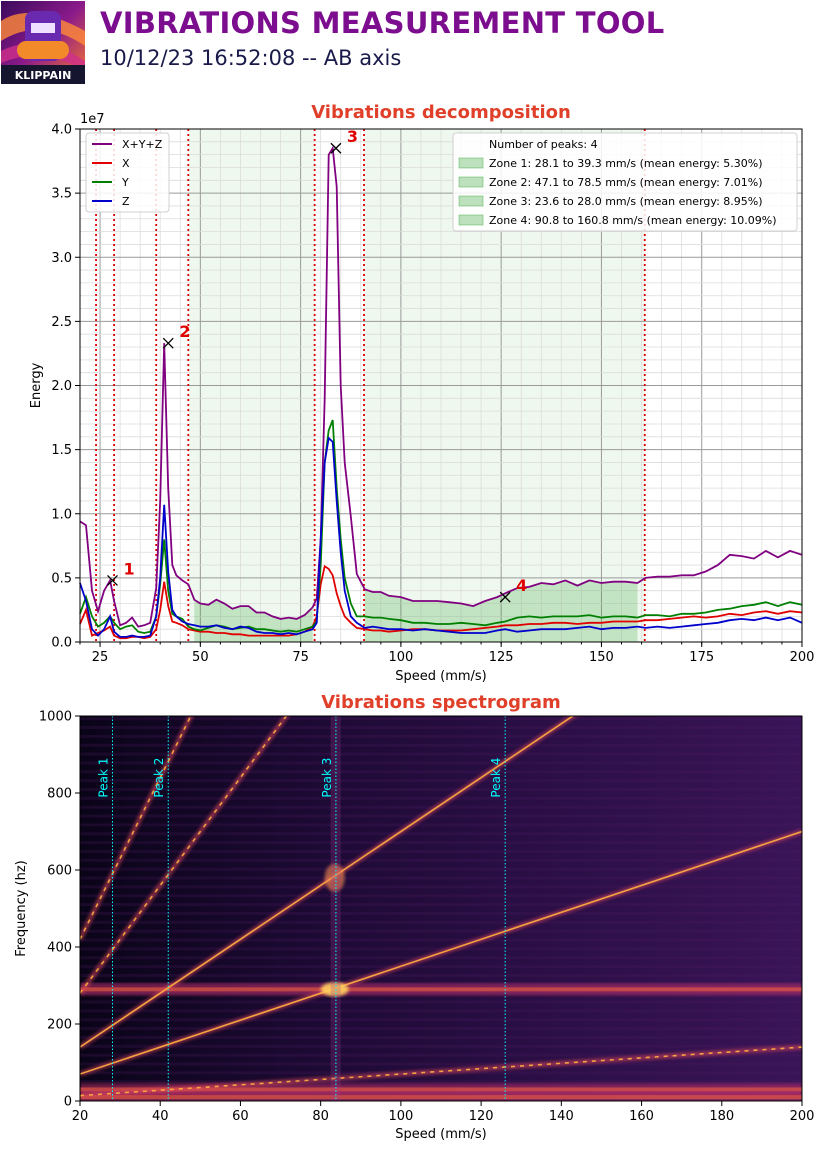  What do you see at coordinates (80, 1116) in the screenshot?
I see `x-tick-label: 20` at bounding box center [80, 1116].